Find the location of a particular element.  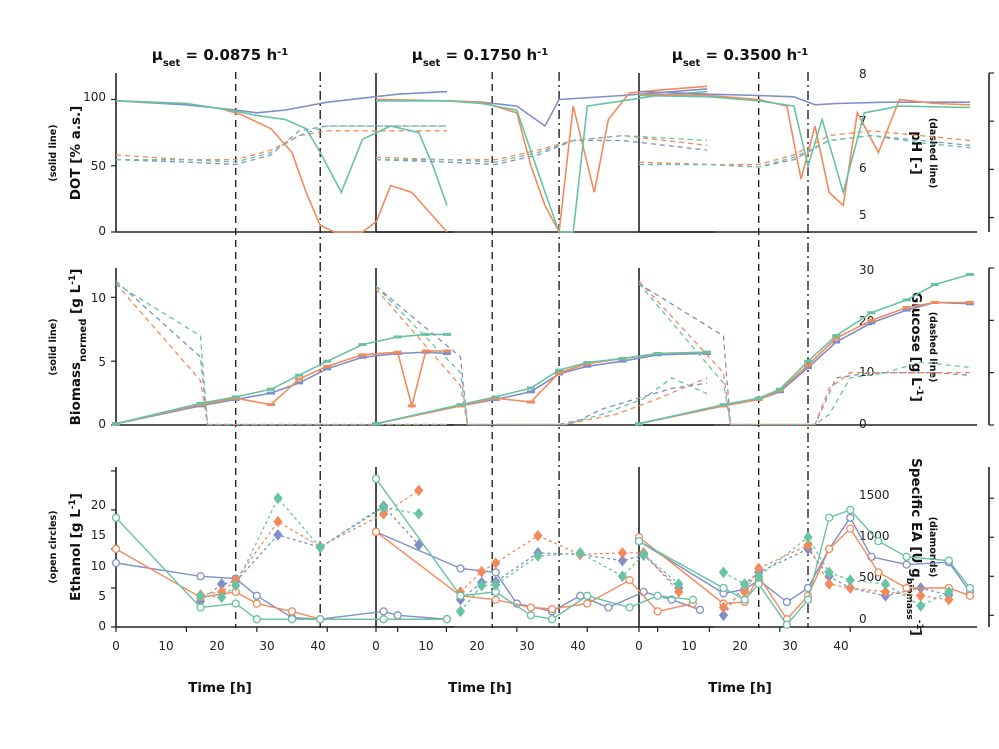

ea-point-s1 is located at coordinates (622, 560).